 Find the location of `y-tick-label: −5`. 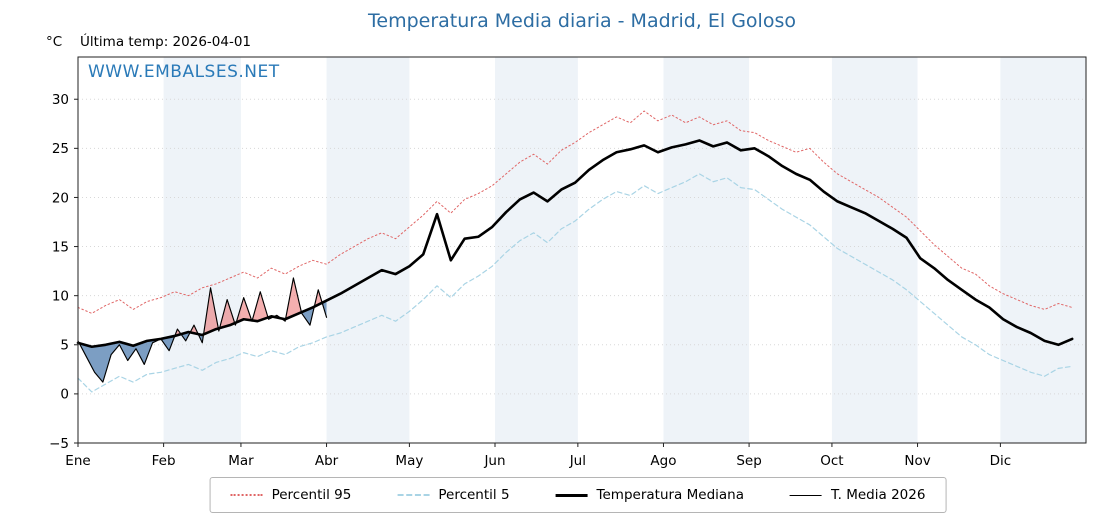

y-tick-label: −5 is located at coordinates (59, 444).